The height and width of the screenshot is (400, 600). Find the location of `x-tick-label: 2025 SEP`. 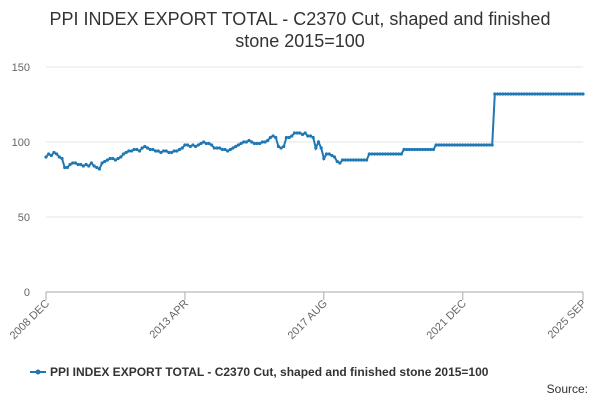

x-tick-label: 2025 SEP is located at coordinates (568, 320).